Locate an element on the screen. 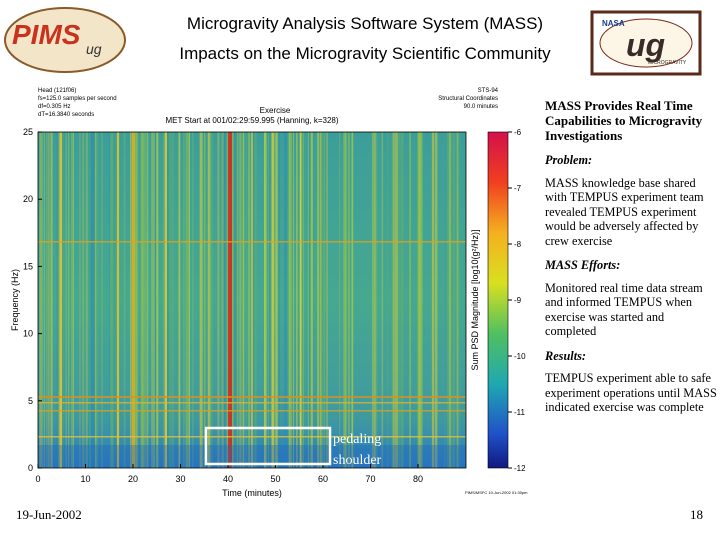 This screenshot has width=720, height=540. logo-right-top: NASA is located at coordinates (613, 23).